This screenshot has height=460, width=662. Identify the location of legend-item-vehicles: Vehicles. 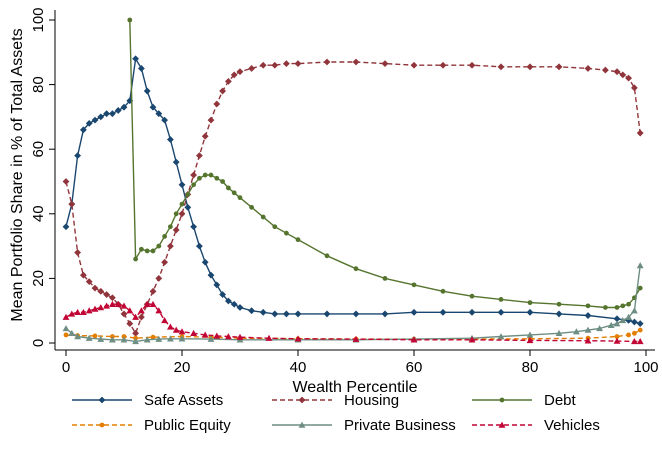
(536, 425).